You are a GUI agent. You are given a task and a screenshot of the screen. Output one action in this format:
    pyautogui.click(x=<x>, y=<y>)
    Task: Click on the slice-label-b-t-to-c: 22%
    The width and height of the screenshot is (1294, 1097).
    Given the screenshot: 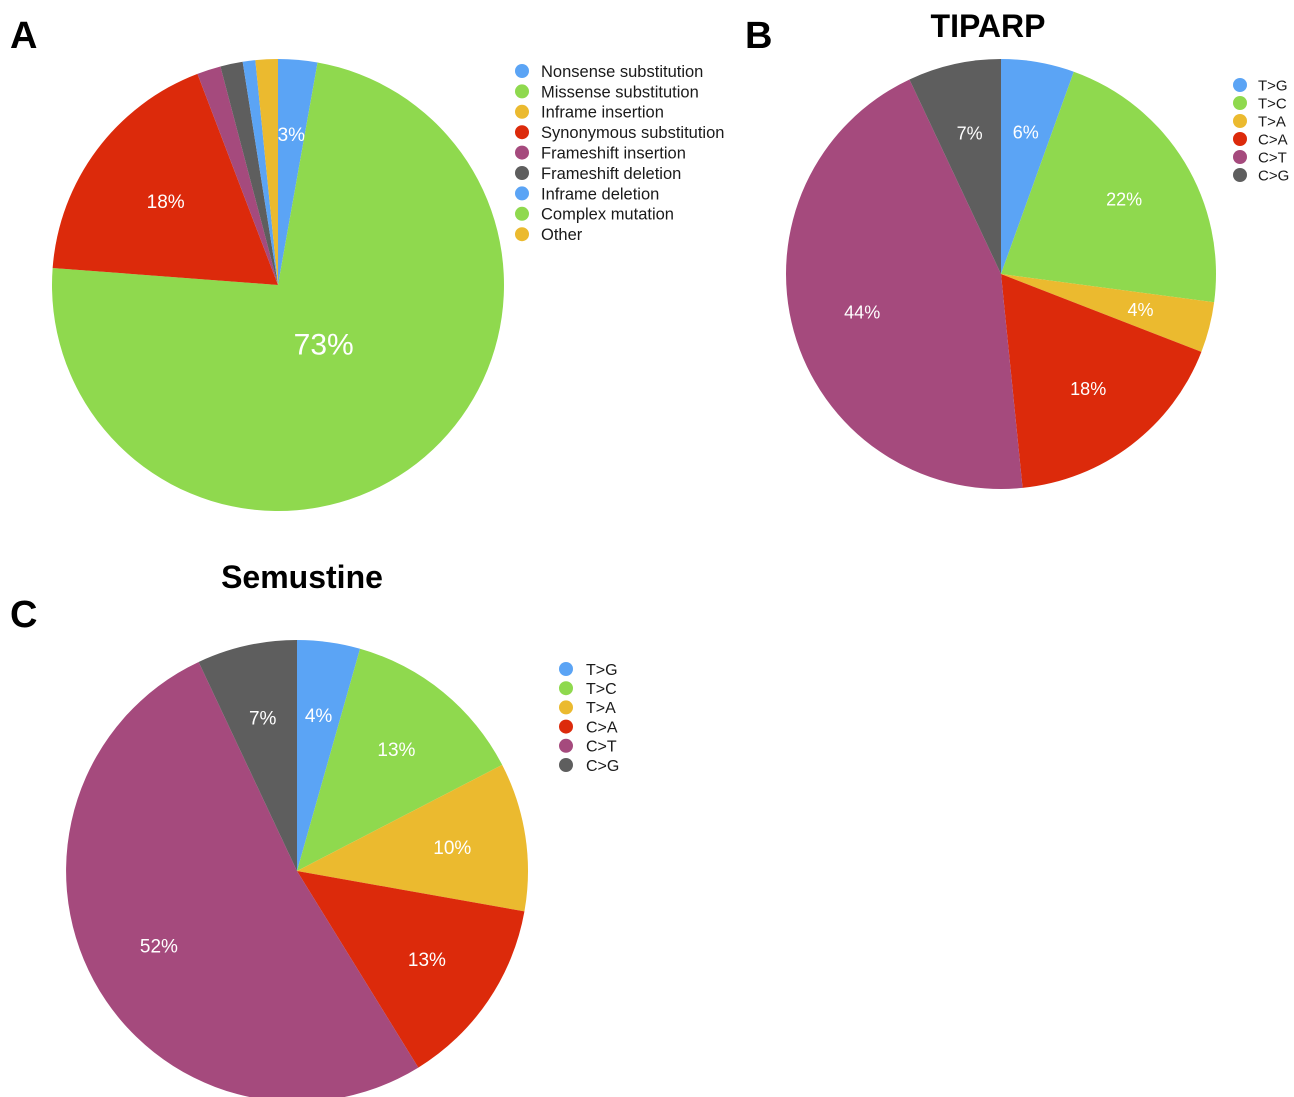 What is the action you would take?
    pyautogui.click(x=1124, y=199)
    